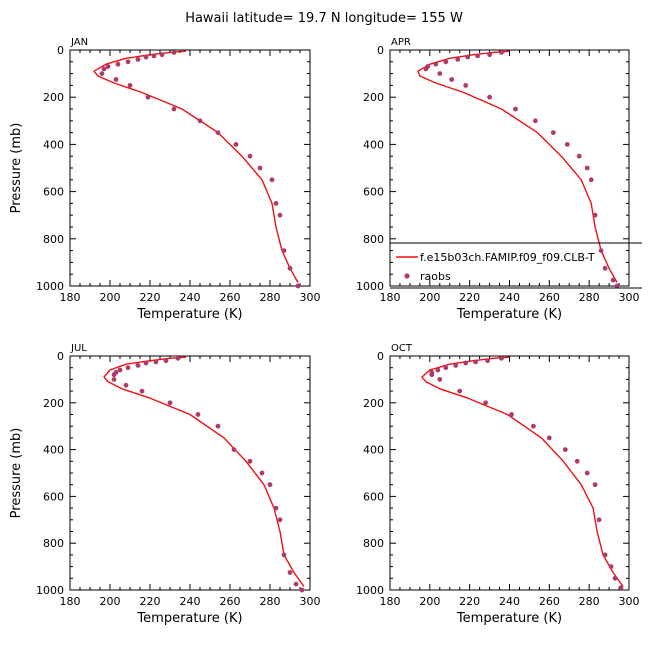 This screenshot has width=648, height=648. Describe the element at coordinates (78, 348) in the screenshot. I see `panel-label: JUL` at that location.